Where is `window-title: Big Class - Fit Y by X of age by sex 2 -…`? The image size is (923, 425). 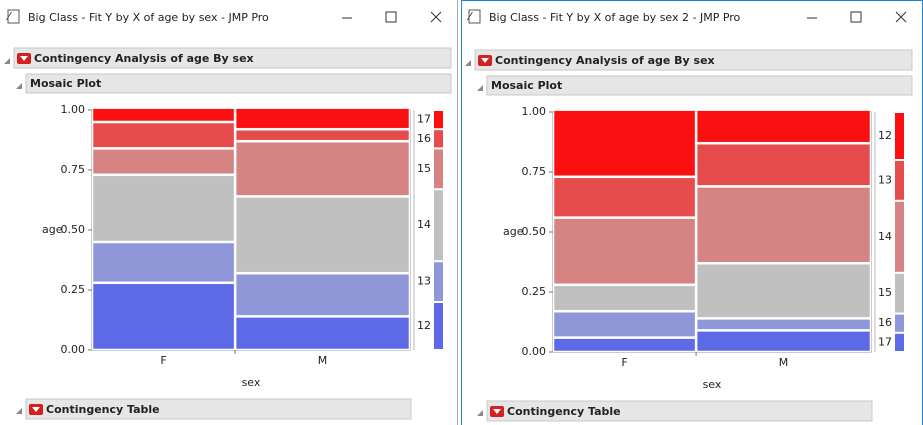
window-title: Big Class - Fit Y by X of age by sex 2 -… is located at coordinates (615, 17).